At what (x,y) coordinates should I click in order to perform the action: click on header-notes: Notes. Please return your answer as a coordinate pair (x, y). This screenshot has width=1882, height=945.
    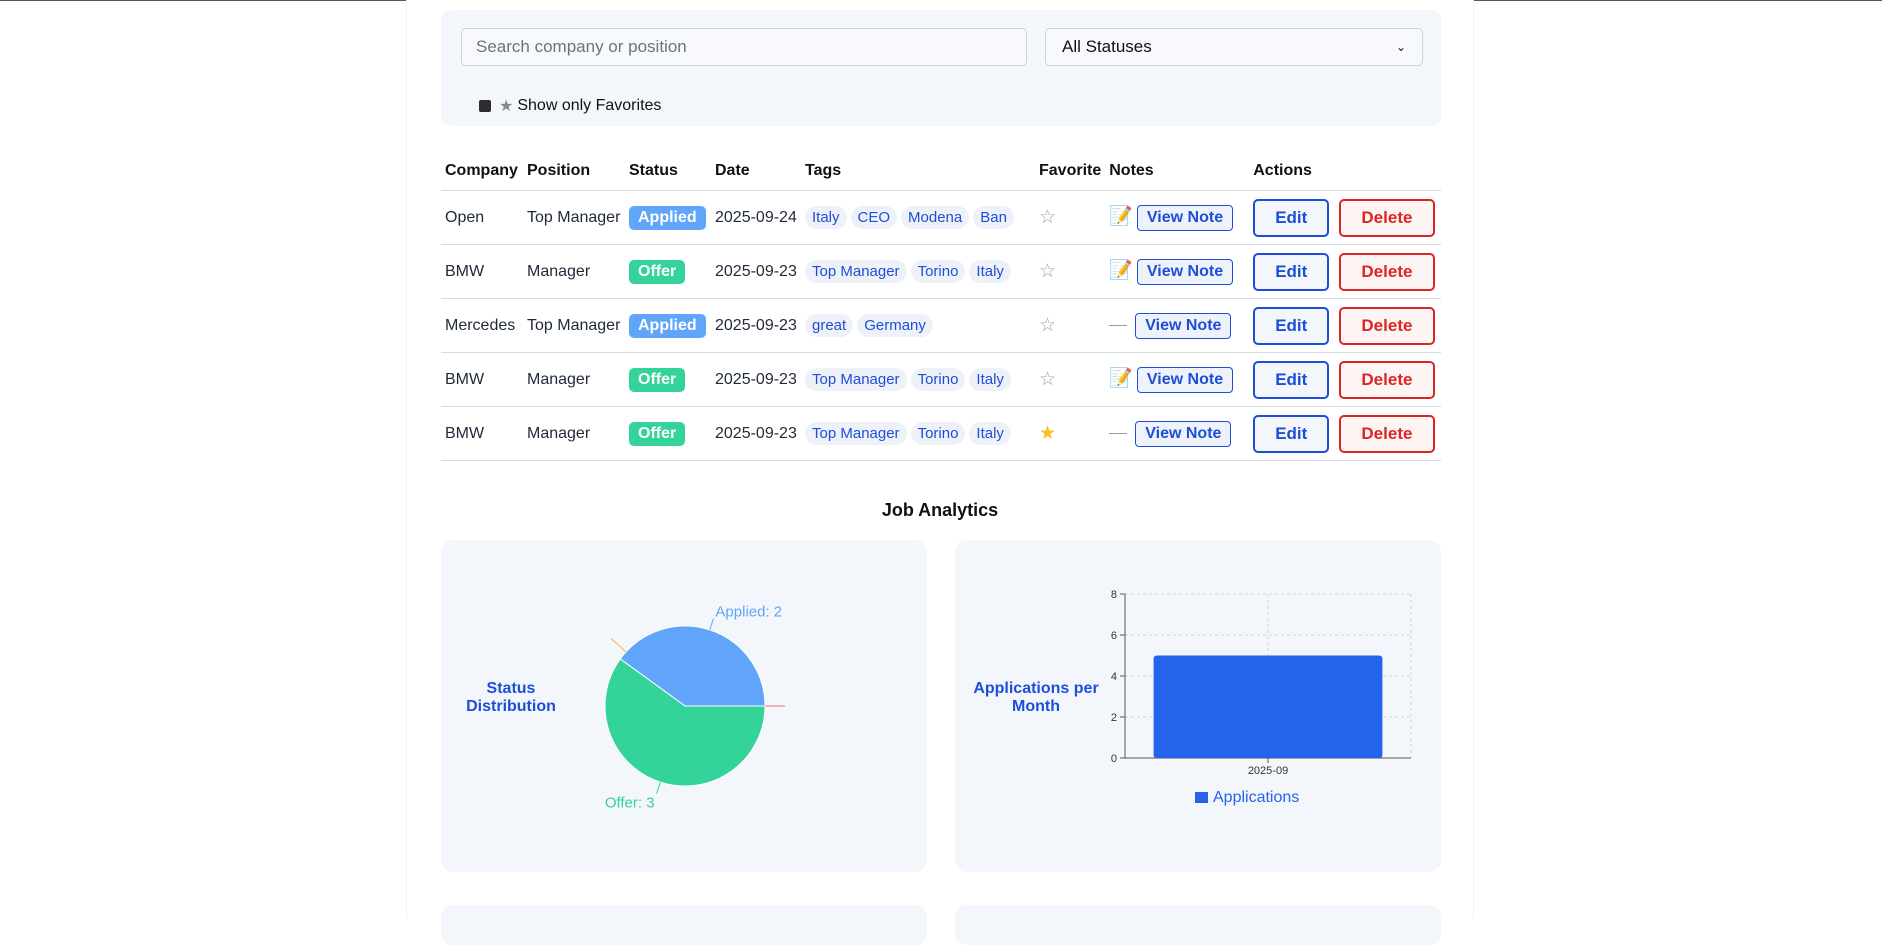
    Looking at the image, I should click on (1177, 171).